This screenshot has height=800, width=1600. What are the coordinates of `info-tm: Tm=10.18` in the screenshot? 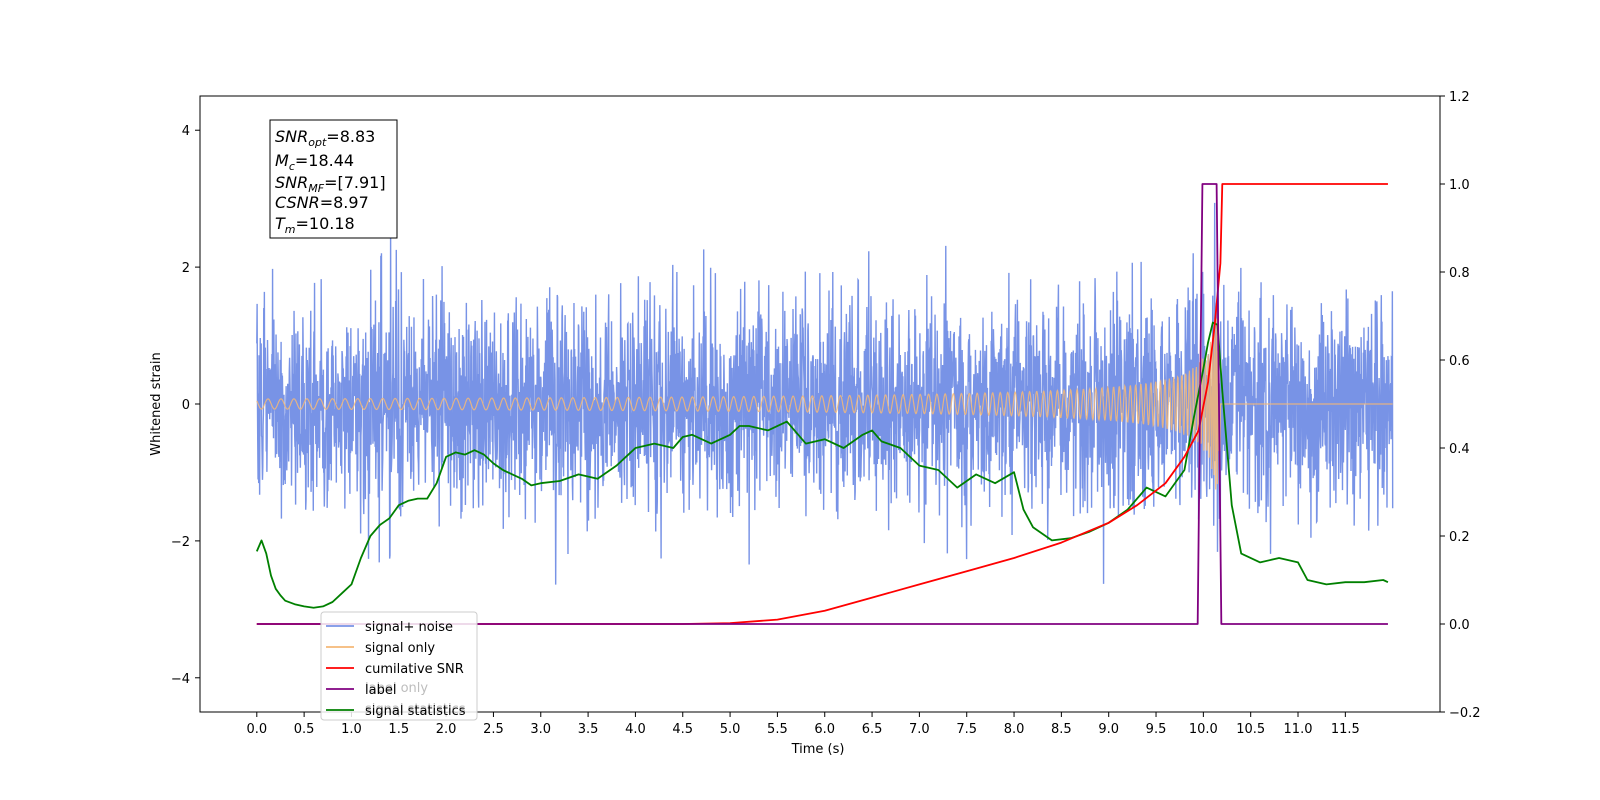 It's located at (315, 225).